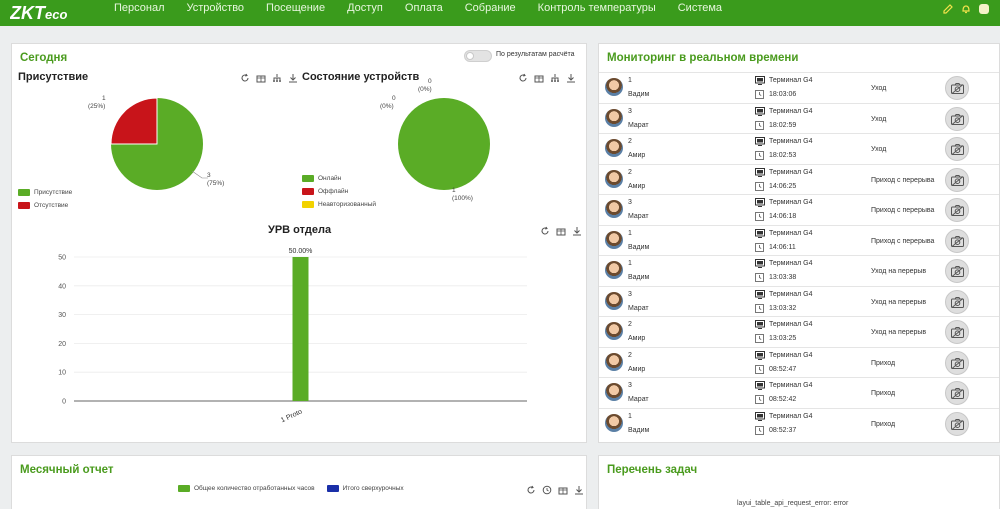  What do you see at coordinates (300, 329) in the screenshot?
I see `bar` at bounding box center [300, 329].